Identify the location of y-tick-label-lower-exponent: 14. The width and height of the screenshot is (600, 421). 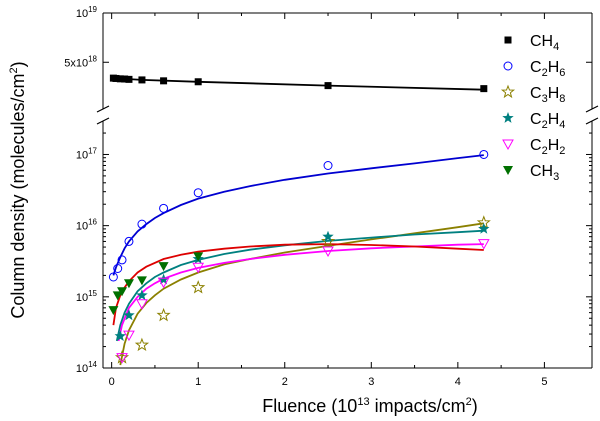
(92, 364).